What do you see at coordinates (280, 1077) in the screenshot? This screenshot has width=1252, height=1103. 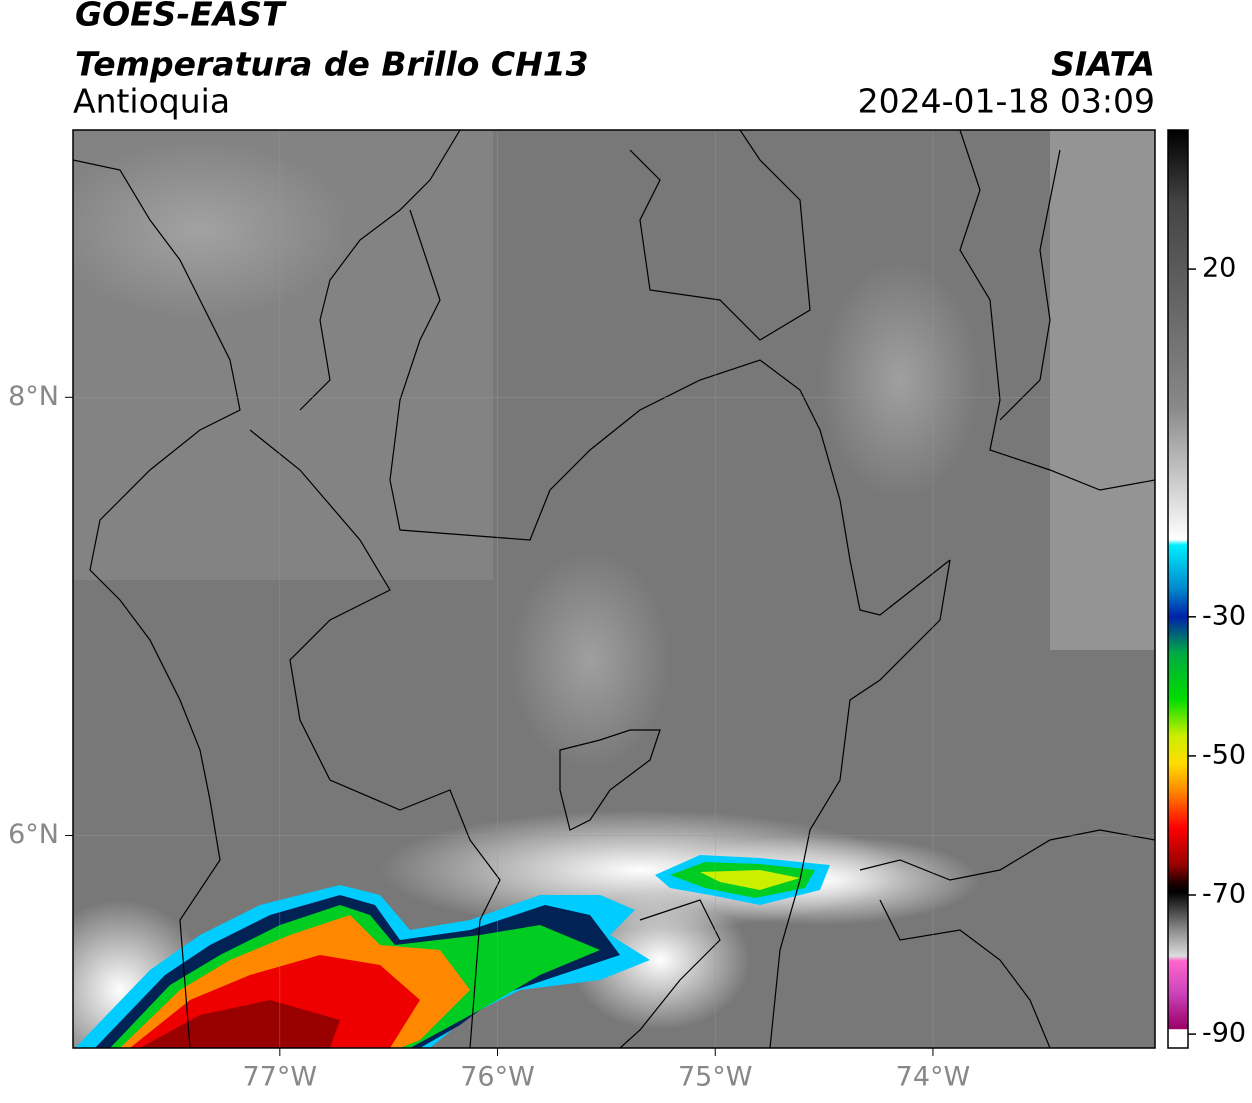 I see `lon-tick-label: 77°W` at bounding box center [280, 1077].